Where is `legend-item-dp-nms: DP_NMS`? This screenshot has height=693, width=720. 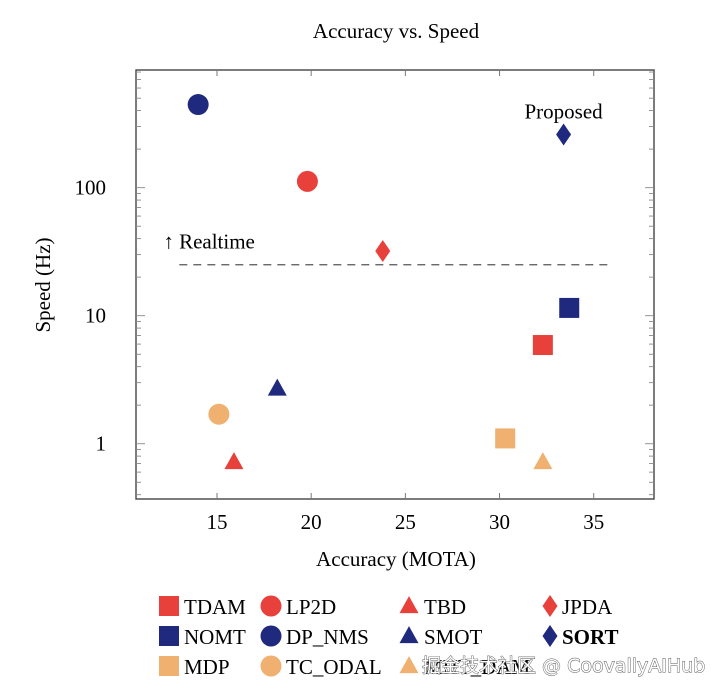 legend-item-dp-nms: DP_NMS is located at coordinates (314, 637).